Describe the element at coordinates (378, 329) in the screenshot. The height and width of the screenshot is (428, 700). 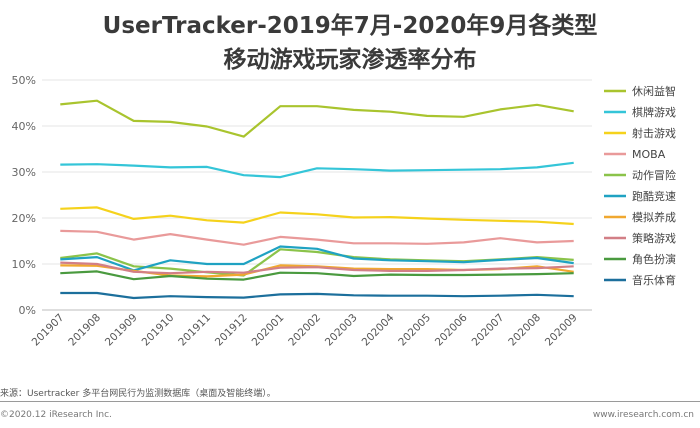
I see `x-tick-label: 202004` at that location.